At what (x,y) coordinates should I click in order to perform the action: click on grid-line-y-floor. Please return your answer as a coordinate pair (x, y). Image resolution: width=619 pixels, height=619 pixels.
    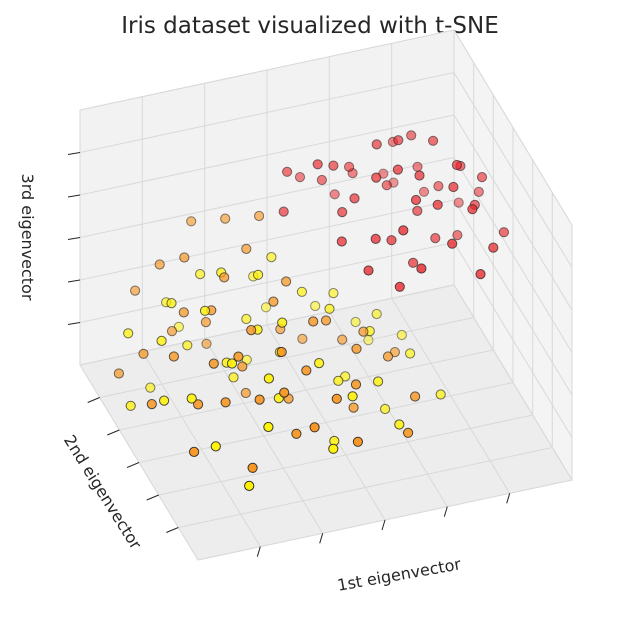
    Looking at the image, I should click on (286, 357).